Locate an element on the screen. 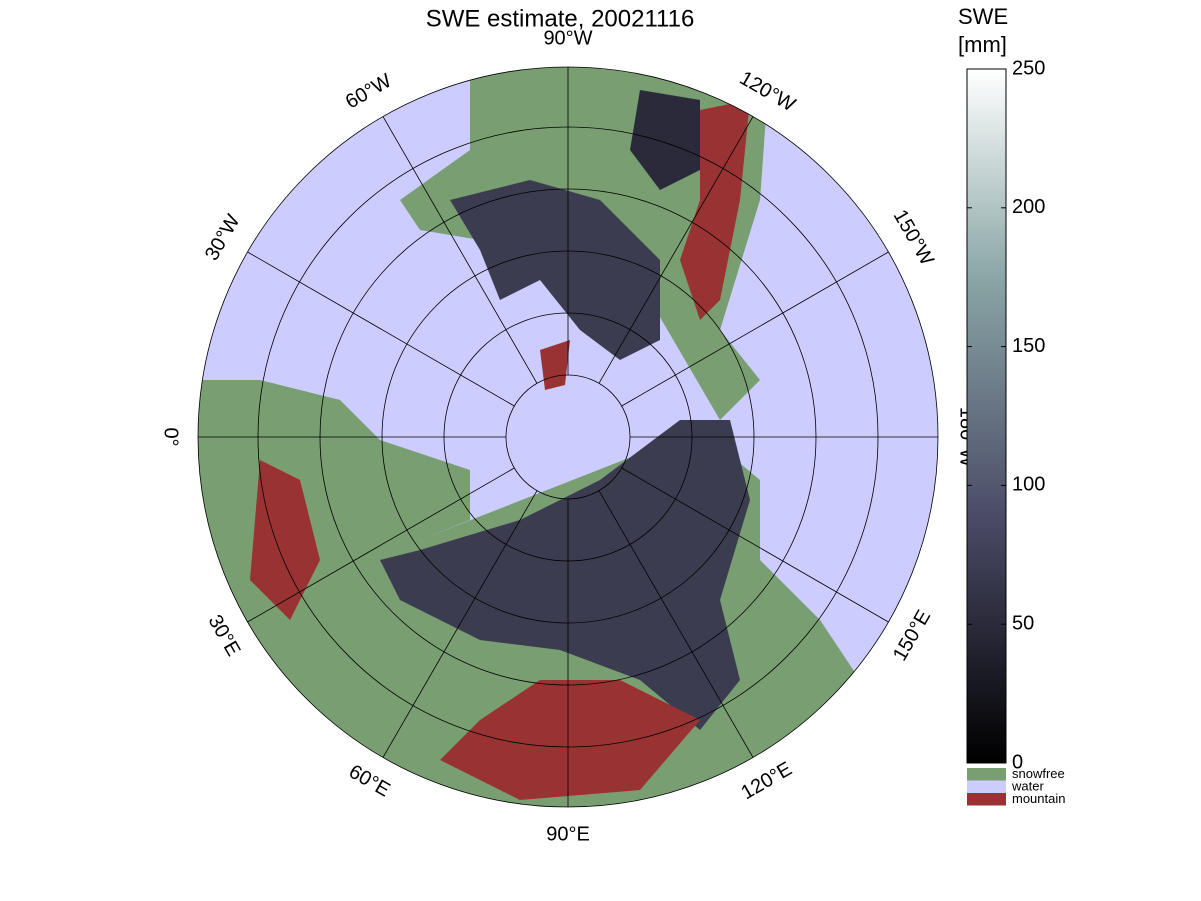 The image size is (1201, 901). colorbar-label: [mm] is located at coordinates (982, 44).